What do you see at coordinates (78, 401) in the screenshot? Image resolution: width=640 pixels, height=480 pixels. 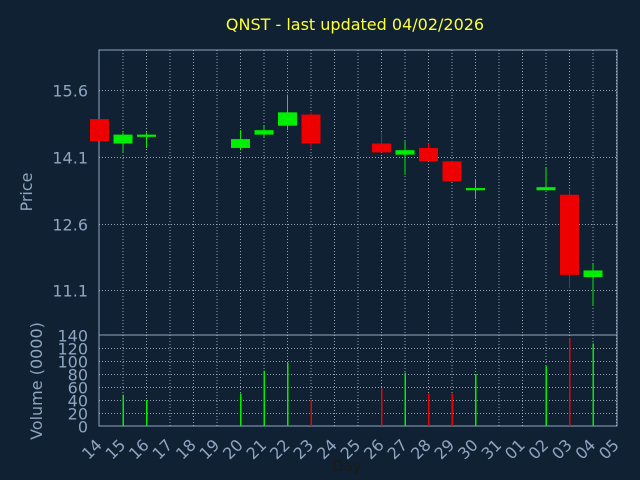 I see `volume-tick-label: 40` at bounding box center [78, 401].